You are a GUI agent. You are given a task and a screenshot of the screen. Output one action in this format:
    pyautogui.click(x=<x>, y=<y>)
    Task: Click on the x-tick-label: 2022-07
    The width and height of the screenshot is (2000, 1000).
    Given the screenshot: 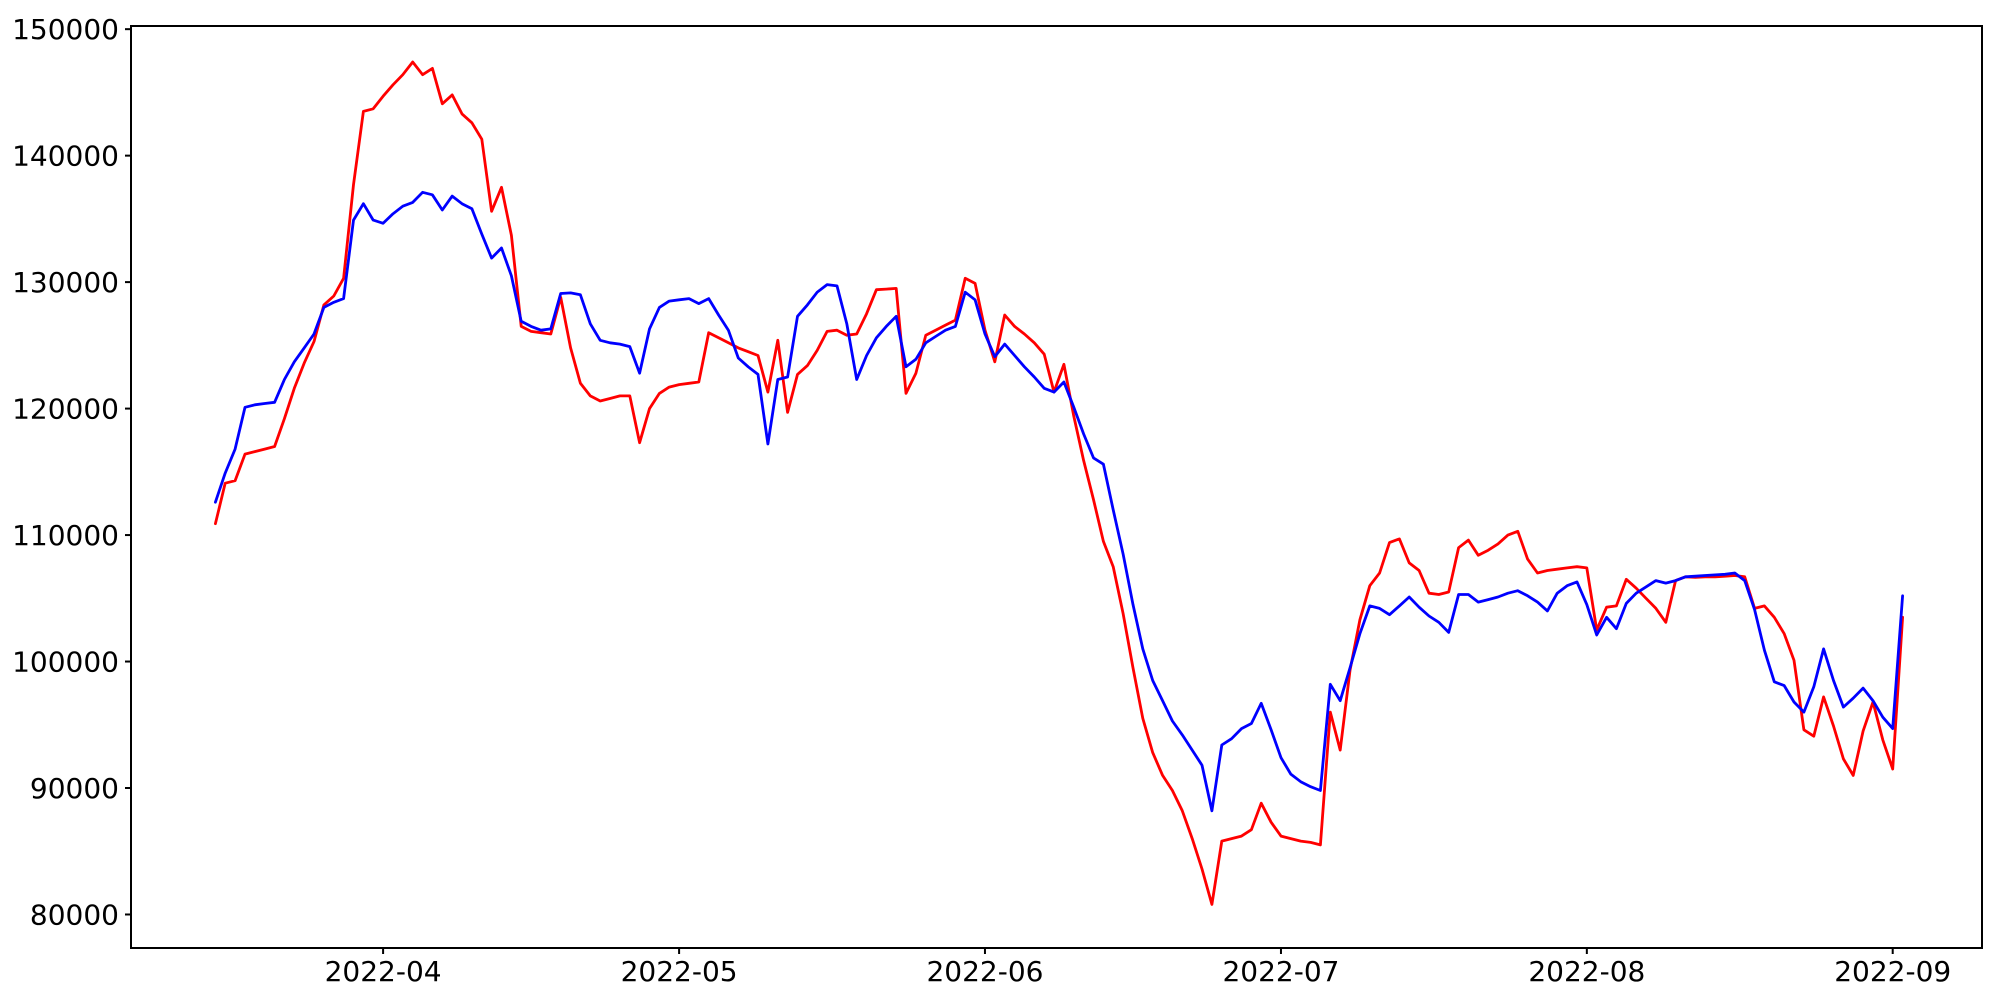 What is the action you would take?
    pyautogui.click(x=1280, y=971)
    